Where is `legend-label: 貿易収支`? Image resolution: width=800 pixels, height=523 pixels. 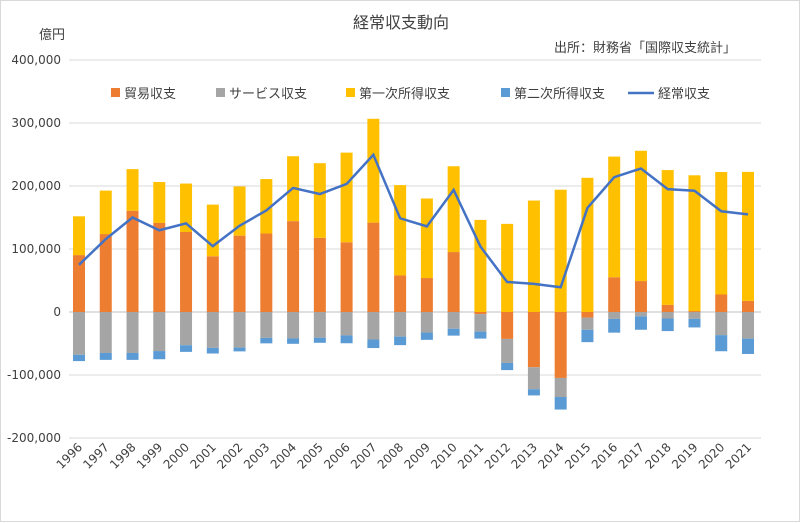
legend-label: 貿易収支 is located at coordinates (150, 94).